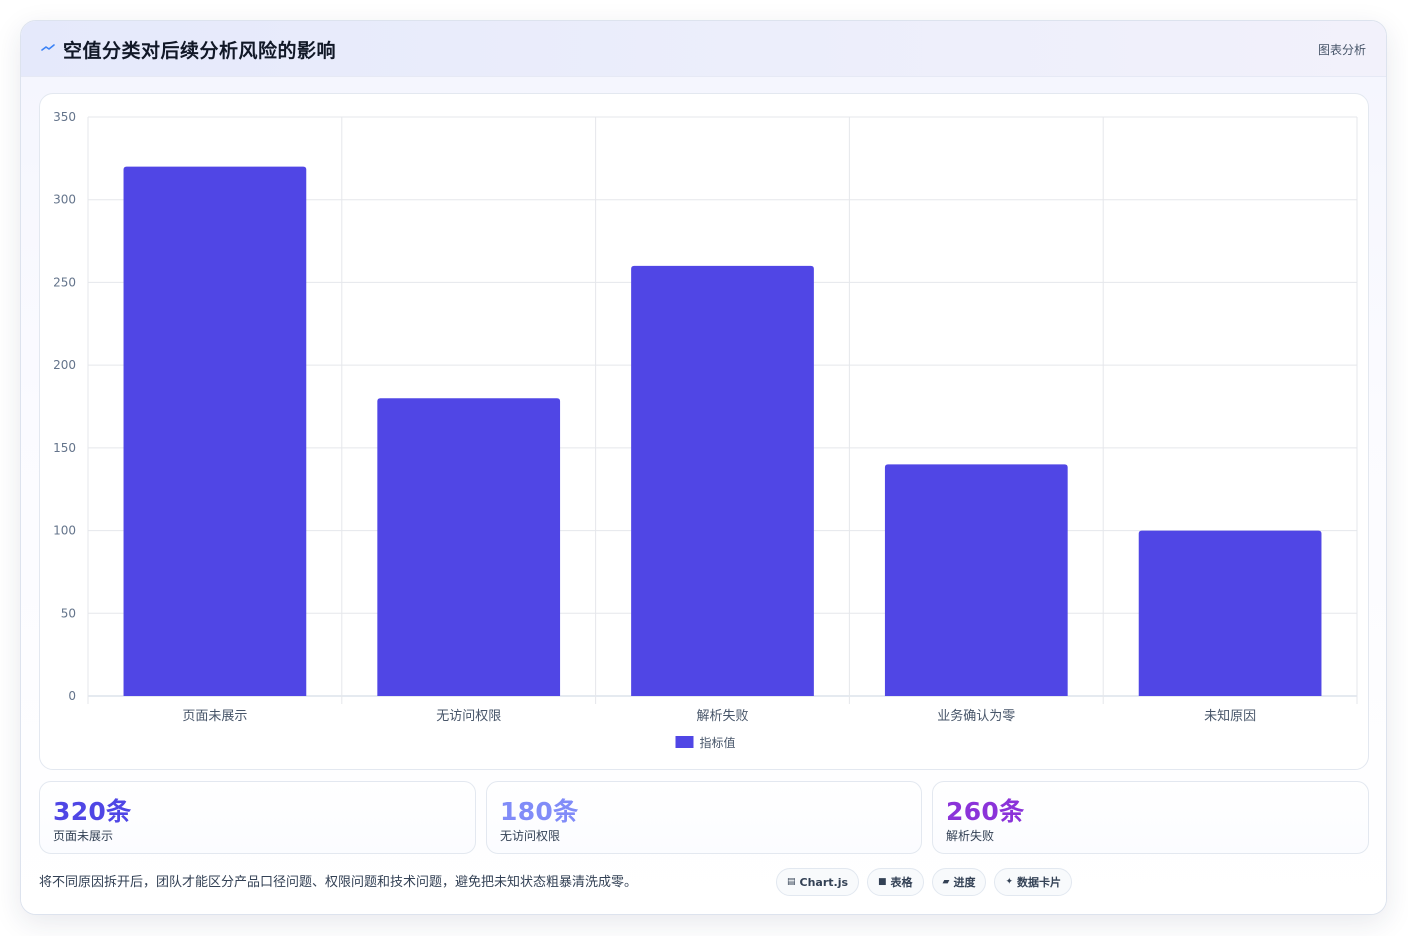  What do you see at coordinates (257, 817) in the screenshot?
I see `stat-card-1: 320条 页面未展示` at bounding box center [257, 817].